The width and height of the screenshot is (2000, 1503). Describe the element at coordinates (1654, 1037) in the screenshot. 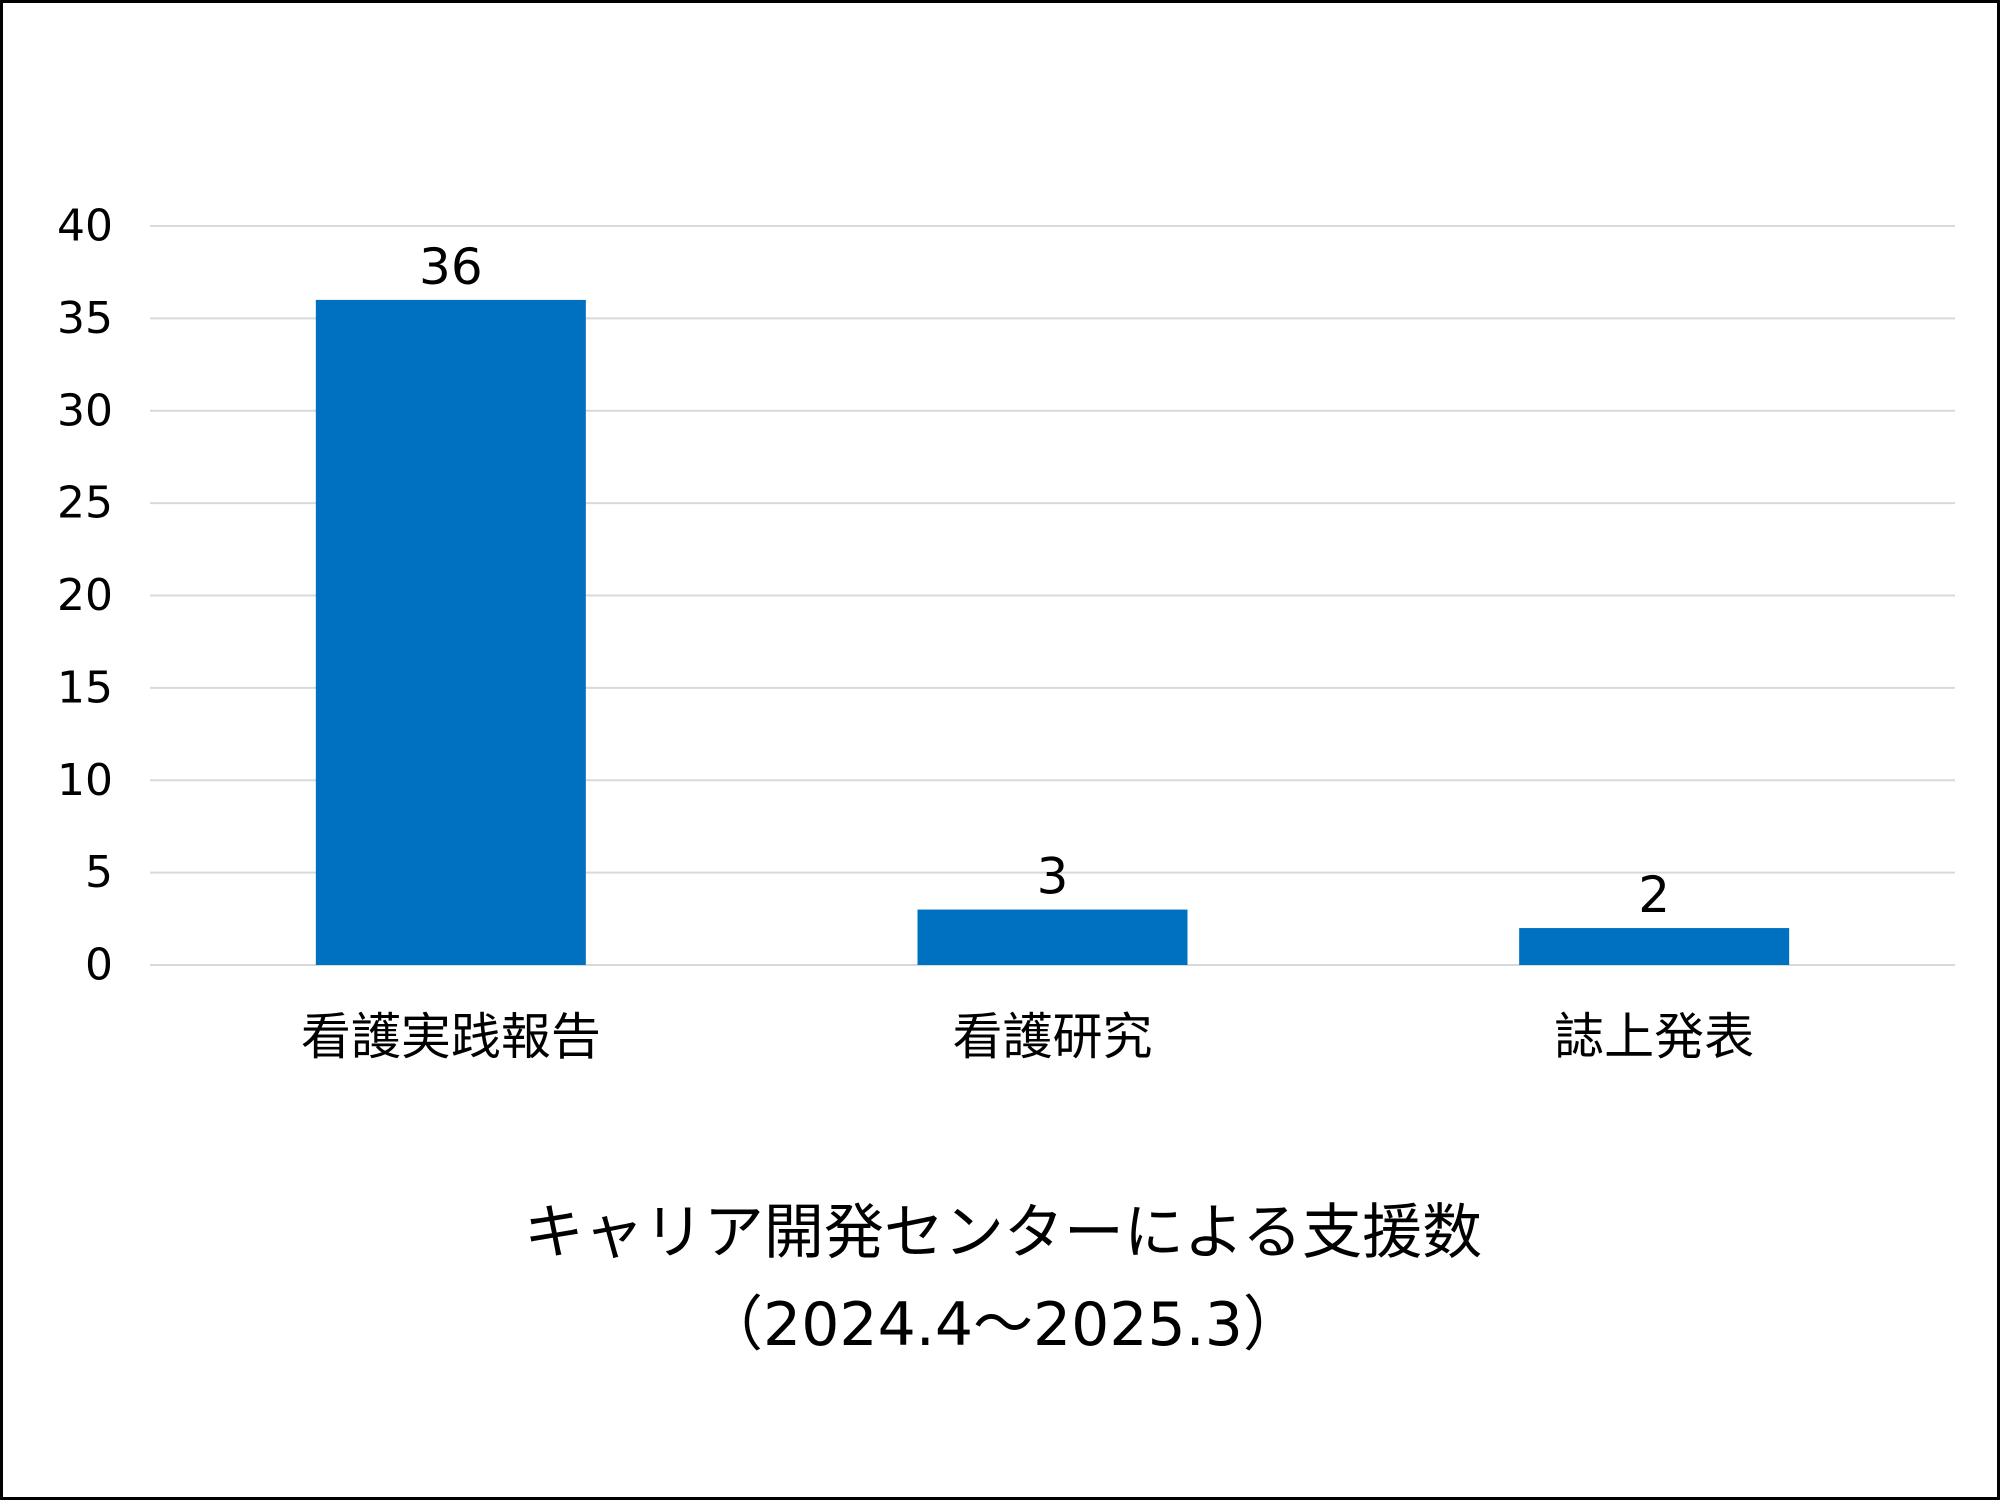

I see `x-category-label: 誌上発表` at that location.